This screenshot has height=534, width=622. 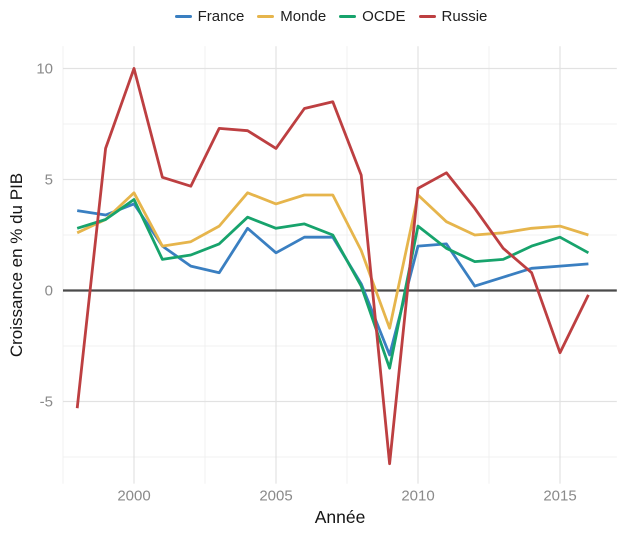 I want to click on legend-label-france: France, so click(x=221, y=16).